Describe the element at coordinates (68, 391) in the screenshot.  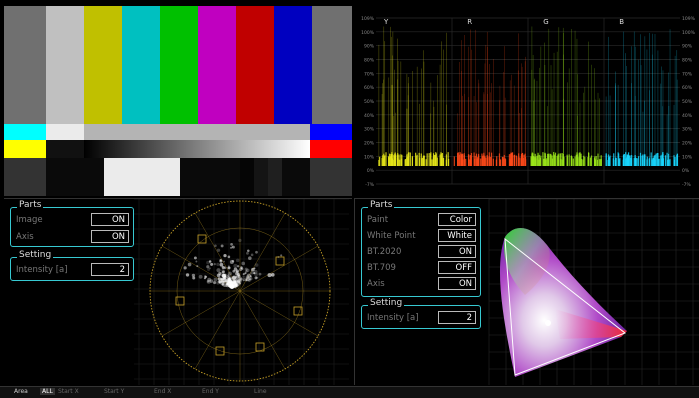
I see `start-x-field: Start X` at that location.